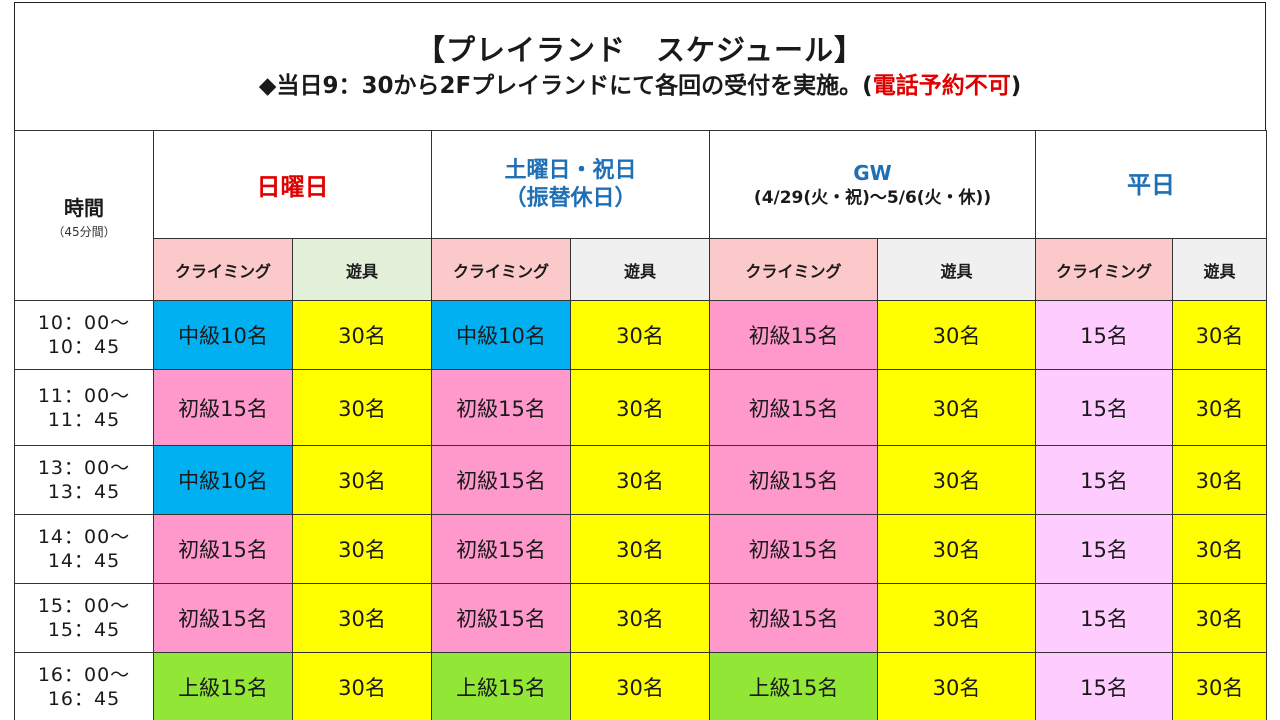 The height and width of the screenshot is (720, 1280). What do you see at coordinates (223, 686) in the screenshot?
I see `sunday-climbing-capacity: 上級15名` at bounding box center [223, 686].